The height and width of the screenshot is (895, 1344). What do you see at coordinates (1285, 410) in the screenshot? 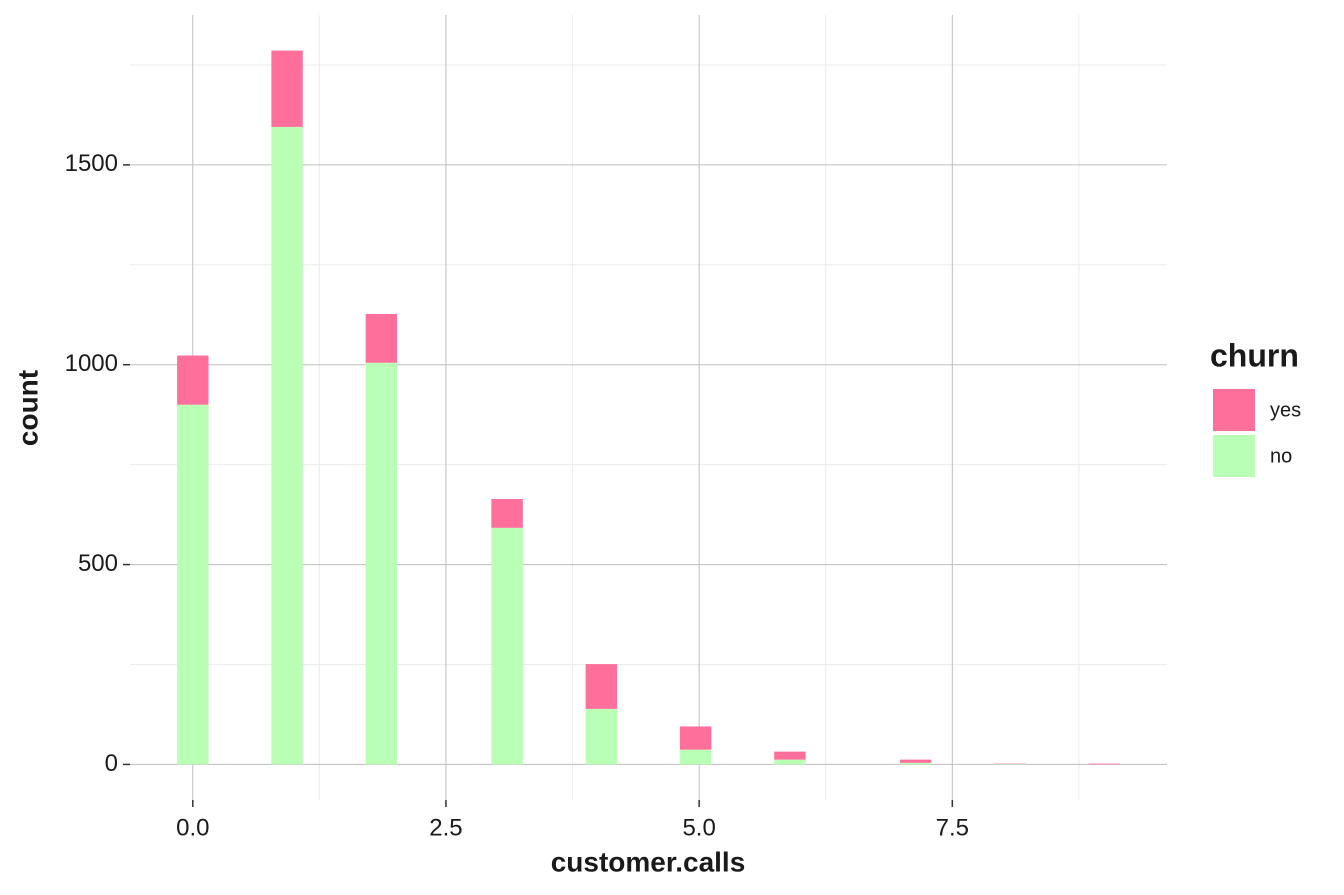
I see `legend-label: yes` at bounding box center [1285, 410].